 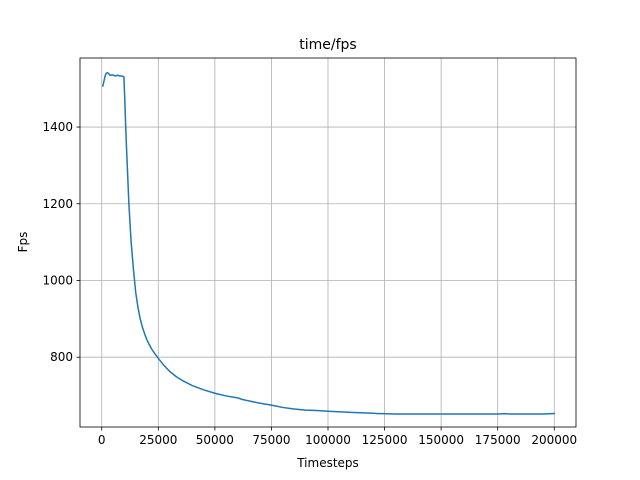 I want to click on y-tick-label: 800, so click(x=61, y=357).